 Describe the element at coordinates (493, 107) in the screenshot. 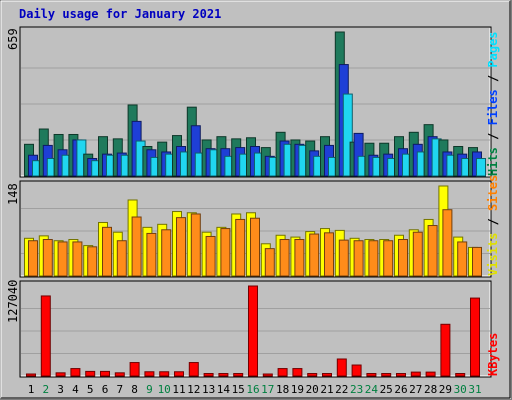

I see `legend-series-label: Files` at that location.